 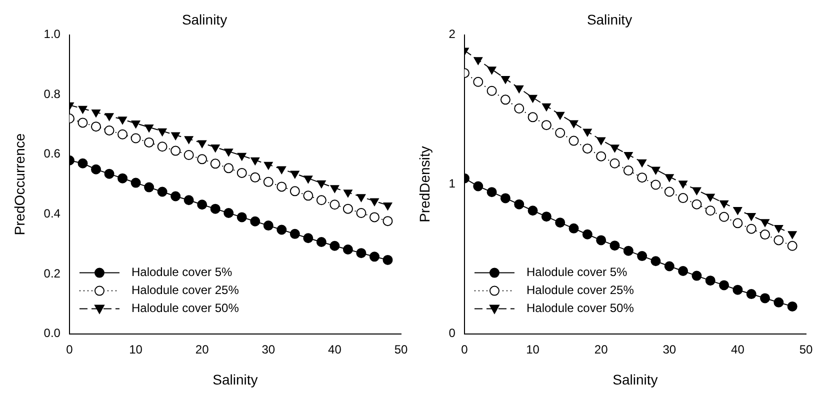 I want to click on y-axis-title: PredOccurrence, so click(x=19, y=184).